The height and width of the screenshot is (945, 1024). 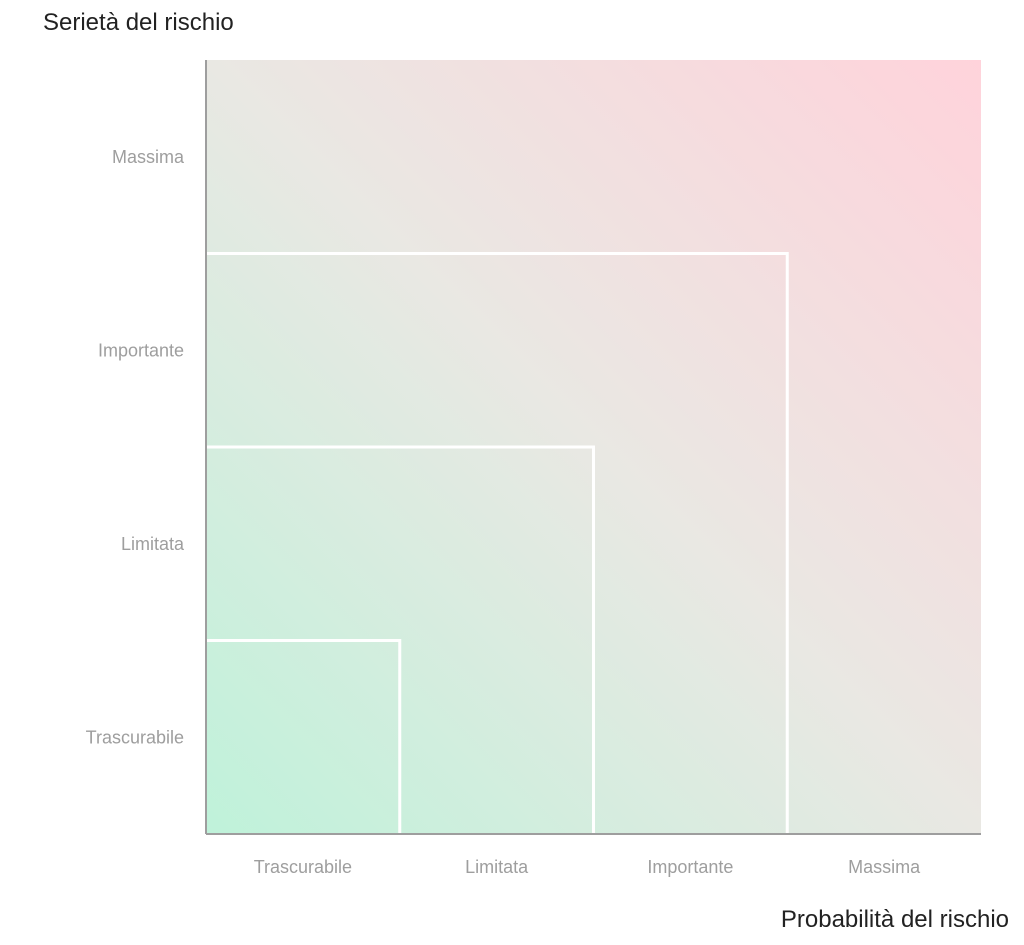 I want to click on y-tick-label: Trascurabile, so click(x=135, y=737).